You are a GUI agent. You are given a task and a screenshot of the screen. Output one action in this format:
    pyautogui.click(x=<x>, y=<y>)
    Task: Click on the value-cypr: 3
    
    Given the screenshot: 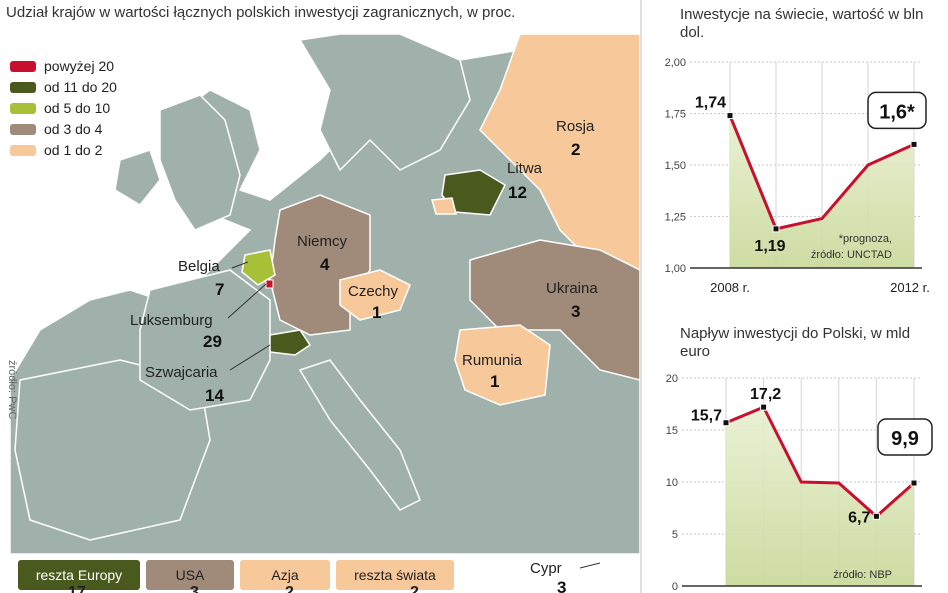 What is the action you would take?
    pyautogui.click(x=562, y=585)
    